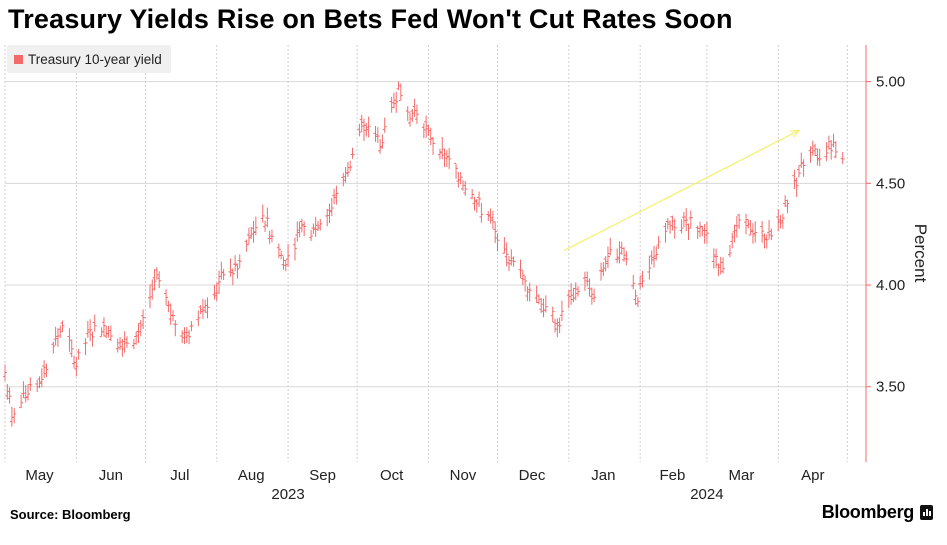 This screenshot has width=947, height=545. What do you see at coordinates (287, 494) in the screenshot?
I see `x-year-label: 2023` at bounding box center [287, 494].